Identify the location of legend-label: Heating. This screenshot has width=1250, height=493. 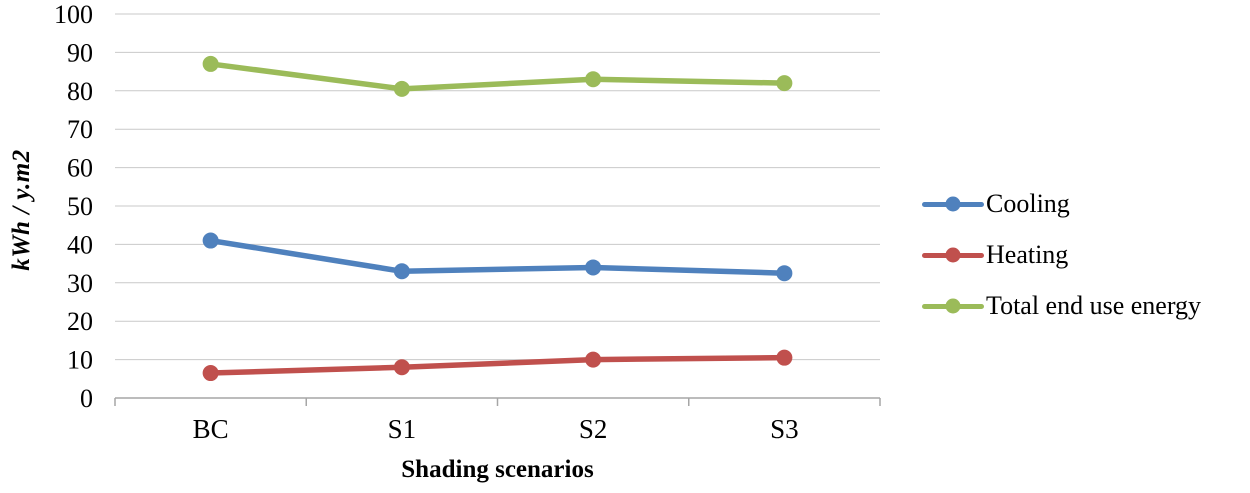
(1027, 254).